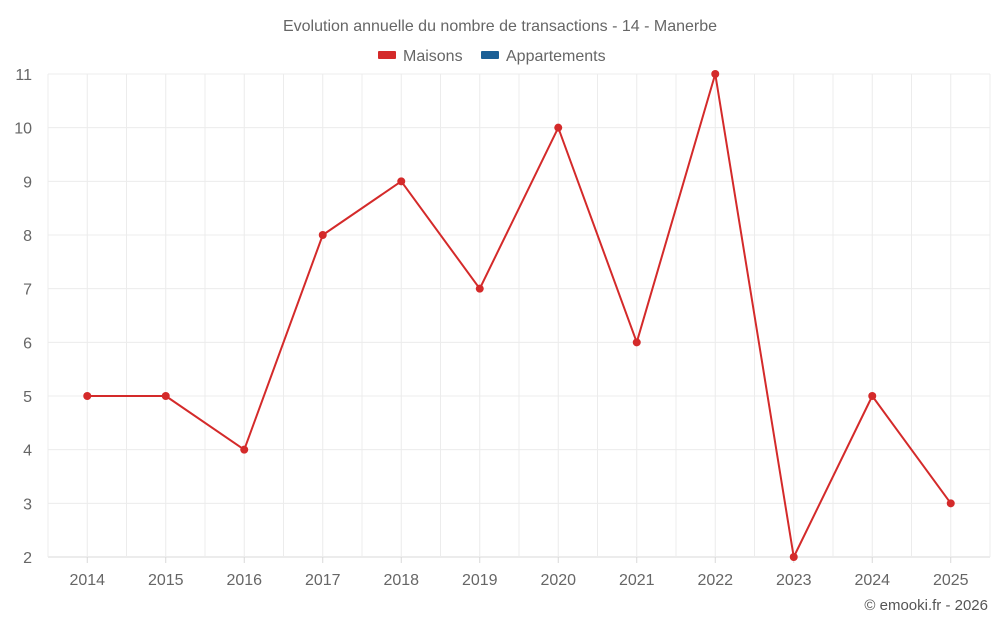 This screenshot has width=1000, height=625. What do you see at coordinates (165, 396) in the screenshot?
I see `data-point-maisons-2015` at bounding box center [165, 396].